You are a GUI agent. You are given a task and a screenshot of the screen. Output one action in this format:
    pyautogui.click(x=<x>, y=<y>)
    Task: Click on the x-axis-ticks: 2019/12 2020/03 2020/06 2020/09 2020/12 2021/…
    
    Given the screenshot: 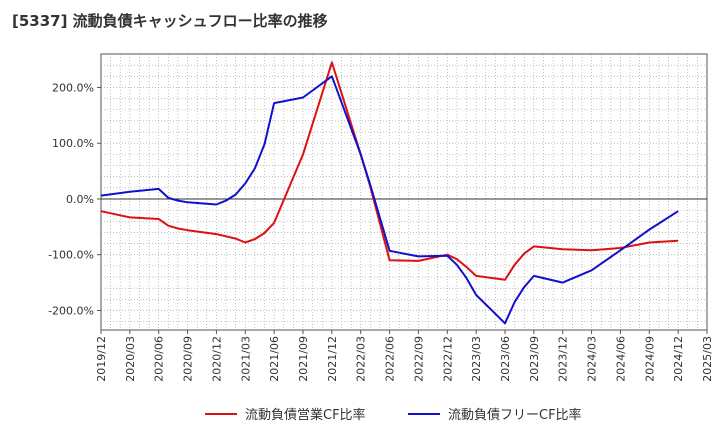 What is the action you would take?
    pyautogui.click(x=404, y=356)
    